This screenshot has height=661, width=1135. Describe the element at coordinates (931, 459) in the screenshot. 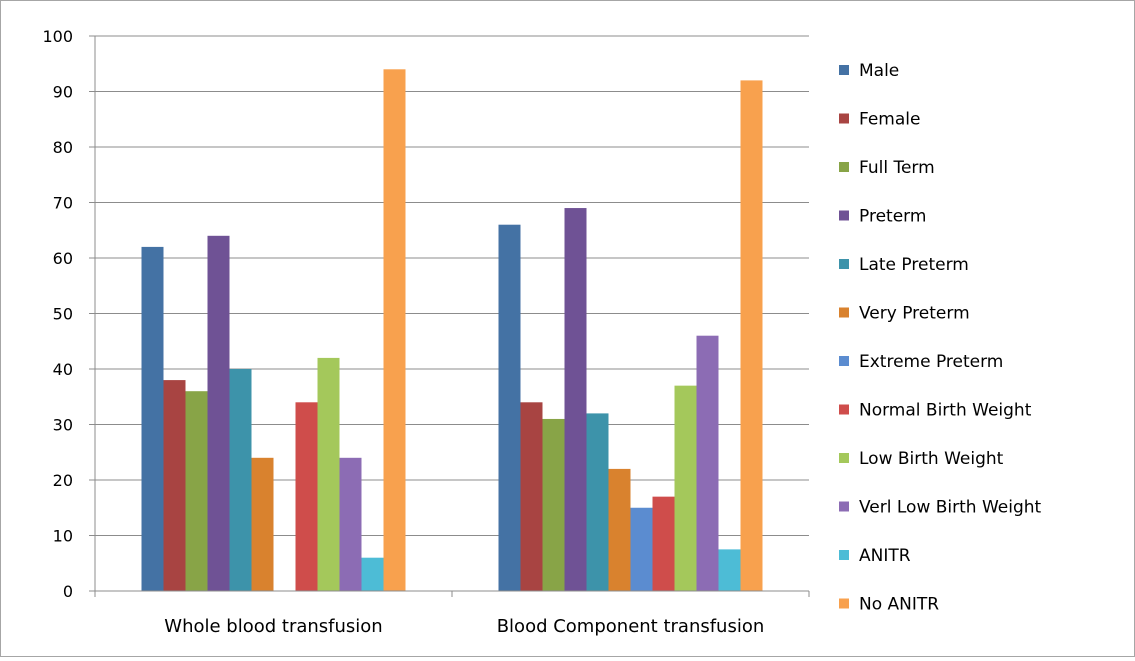

I see `legend-label: Low Birth Weight` at that location.